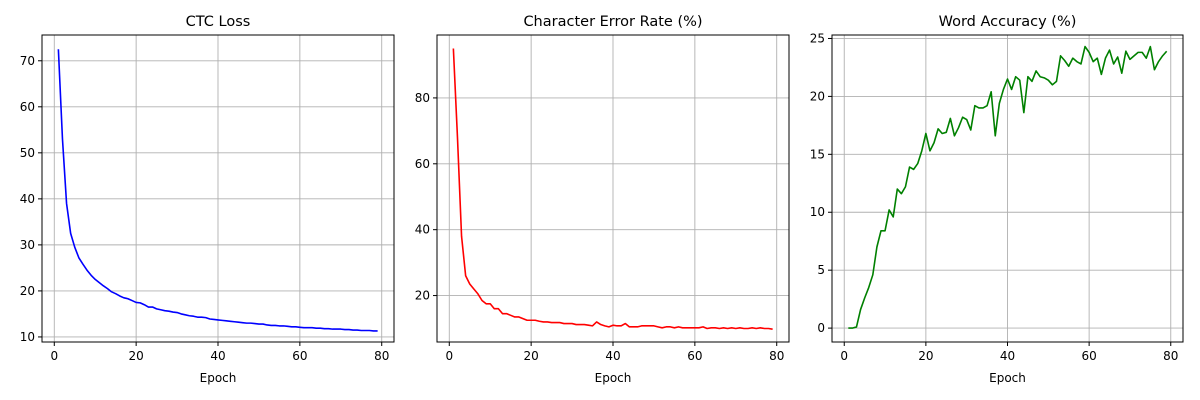 This screenshot has width=1200, height=400. I want to click on y-tick-label: 70, so click(27, 61).